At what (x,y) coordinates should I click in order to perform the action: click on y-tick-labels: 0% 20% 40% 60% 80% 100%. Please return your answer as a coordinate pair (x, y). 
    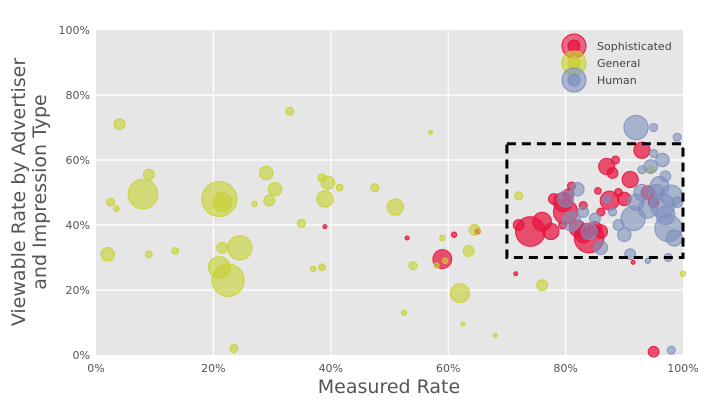
    Looking at the image, I should click on (74, 193).